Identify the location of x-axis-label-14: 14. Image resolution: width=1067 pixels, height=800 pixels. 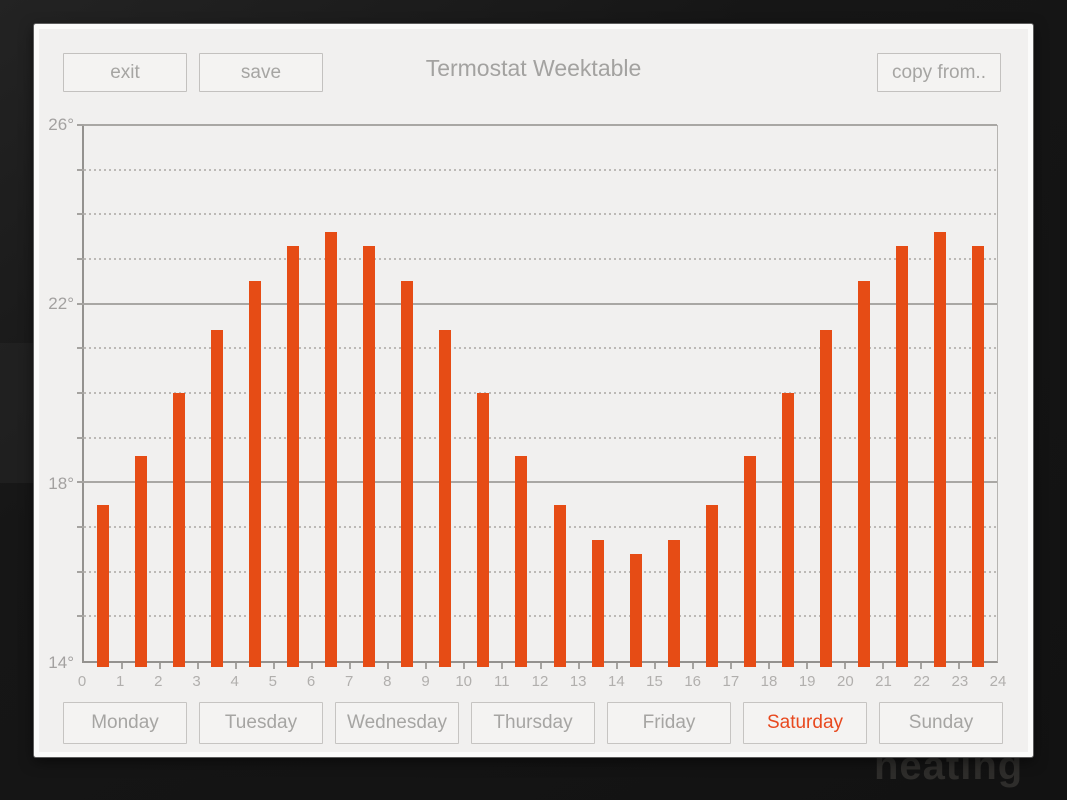
(616, 681).